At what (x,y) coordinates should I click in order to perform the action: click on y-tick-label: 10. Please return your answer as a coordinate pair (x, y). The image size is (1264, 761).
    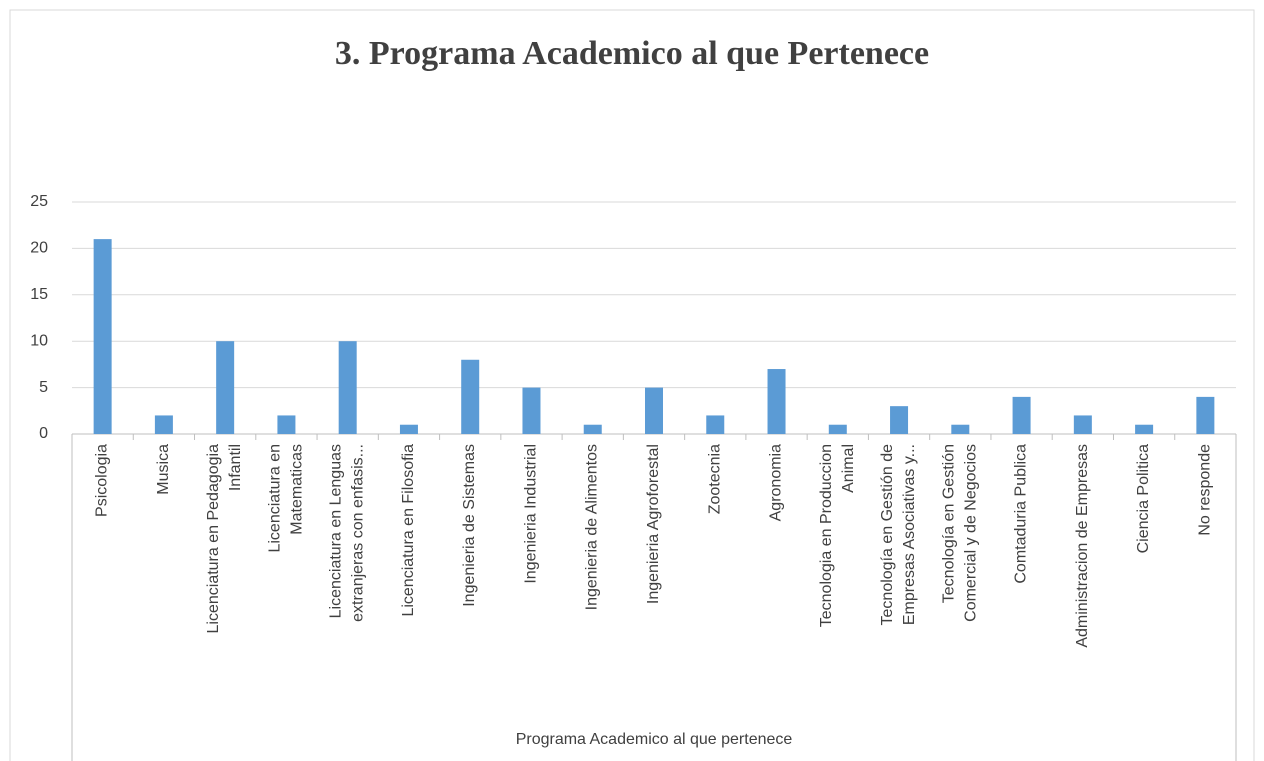
    Looking at the image, I should click on (39, 340).